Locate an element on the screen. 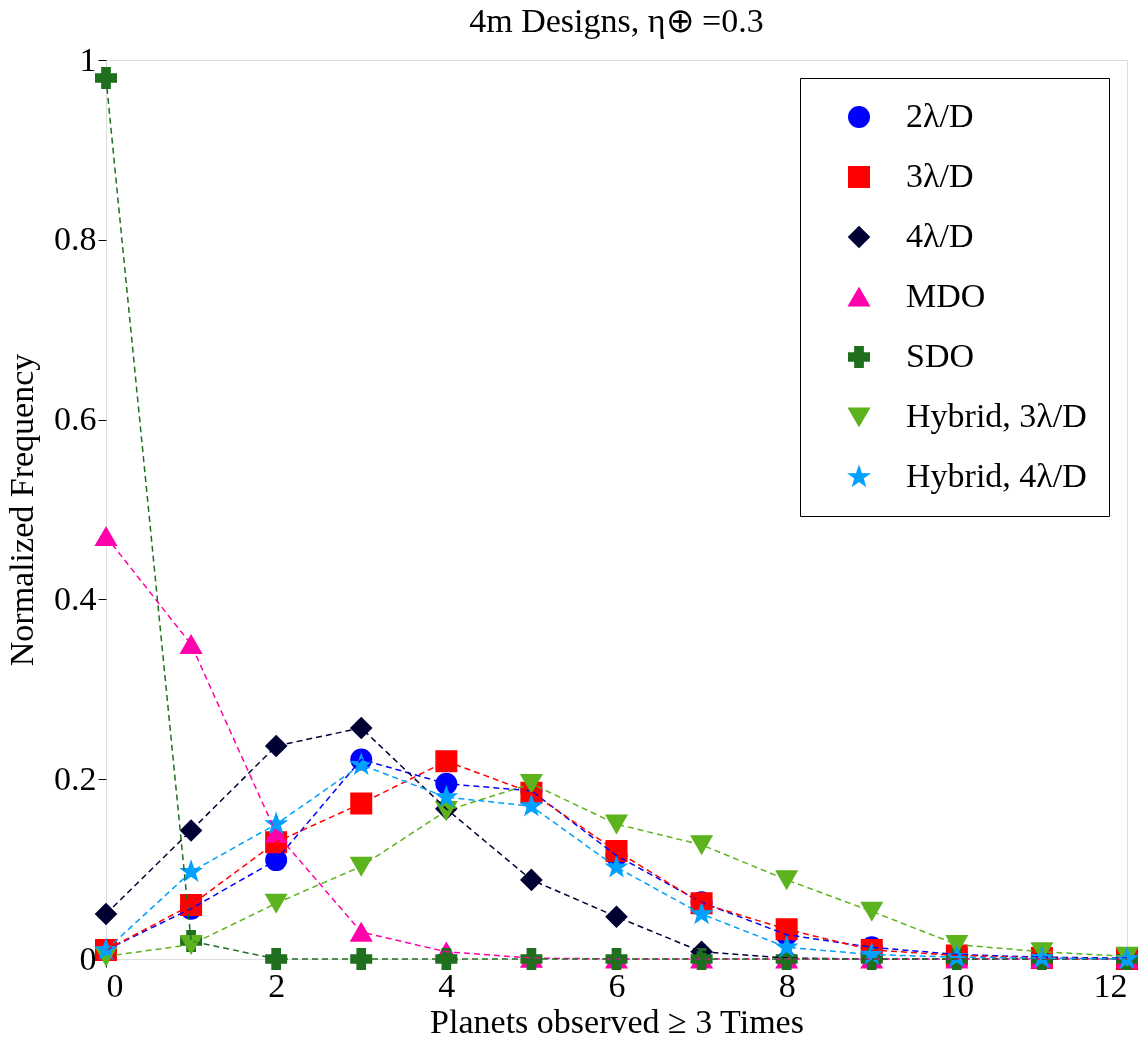  x-tick-label: 4 is located at coordinates (447, 985).